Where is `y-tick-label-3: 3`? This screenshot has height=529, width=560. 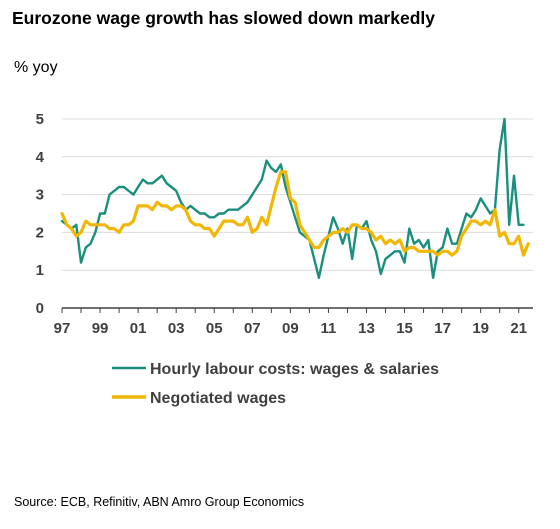 y-tick-label-3: 3 is located at coordinates (40, 195).